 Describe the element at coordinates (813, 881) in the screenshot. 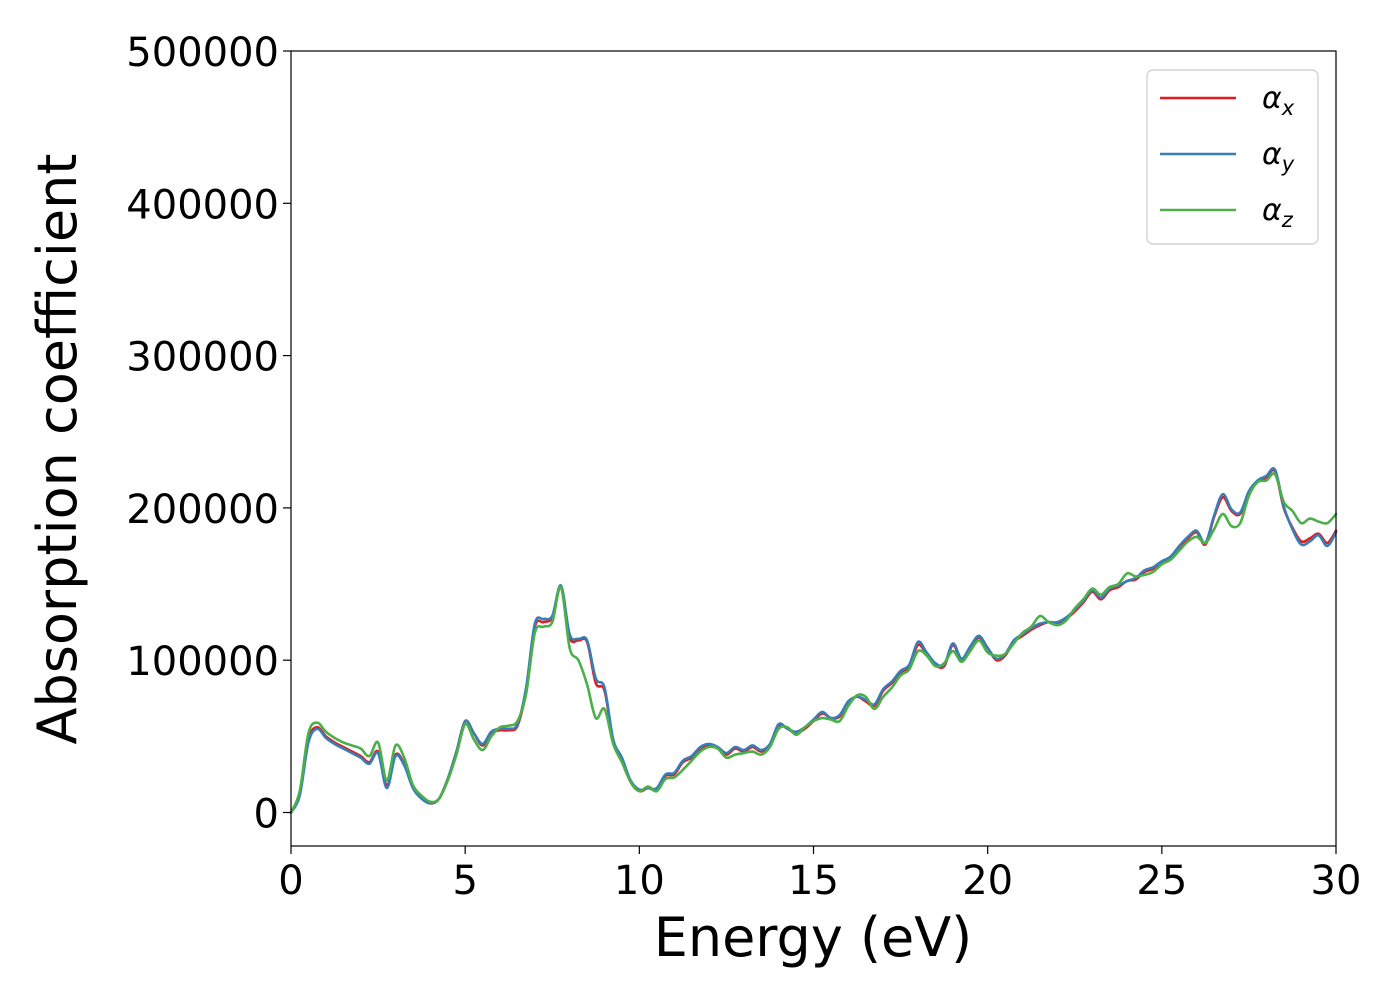

I see `x-tick-label: 15` at that location.